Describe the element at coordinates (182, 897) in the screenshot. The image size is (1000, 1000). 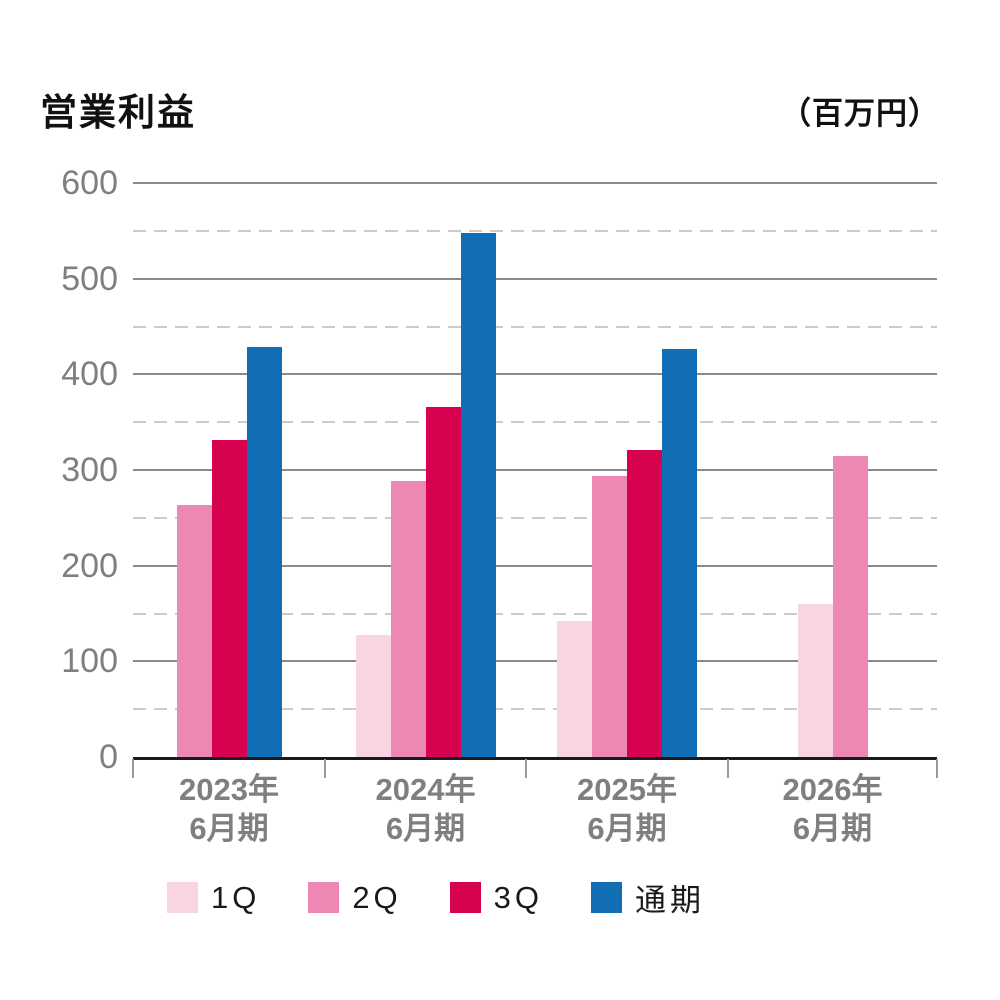
I see `legend-swatch-1Q` at that location.